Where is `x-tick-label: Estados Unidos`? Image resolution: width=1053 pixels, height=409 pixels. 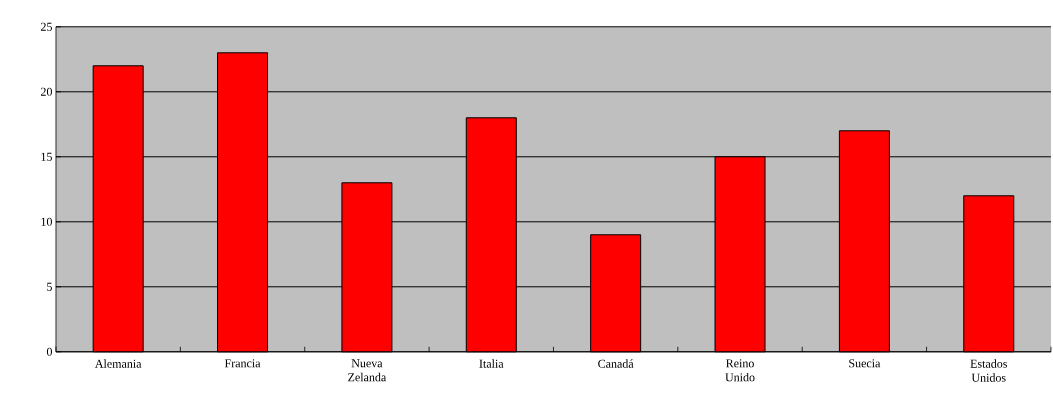 x-tick-label: Estados Unidos is located at coordinates (988, 370).